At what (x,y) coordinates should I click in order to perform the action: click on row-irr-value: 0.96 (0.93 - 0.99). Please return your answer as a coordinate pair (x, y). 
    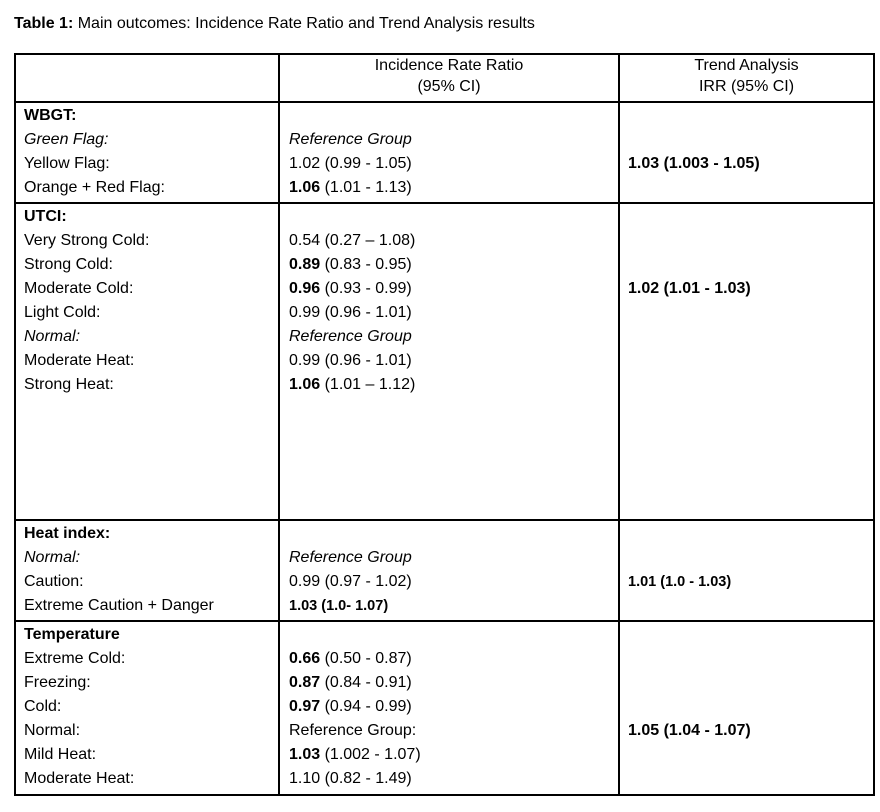
    Looking at the image, I should click on (450, 289).